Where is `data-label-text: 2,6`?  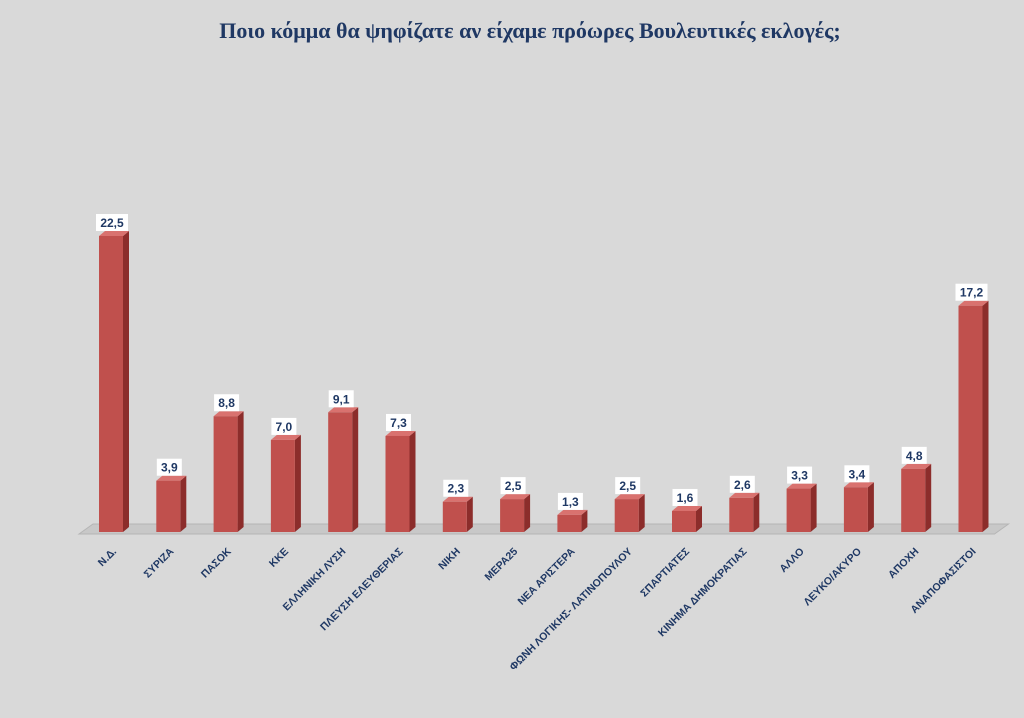 data-label-text: 2,6 is located at coordinates (742, 485).